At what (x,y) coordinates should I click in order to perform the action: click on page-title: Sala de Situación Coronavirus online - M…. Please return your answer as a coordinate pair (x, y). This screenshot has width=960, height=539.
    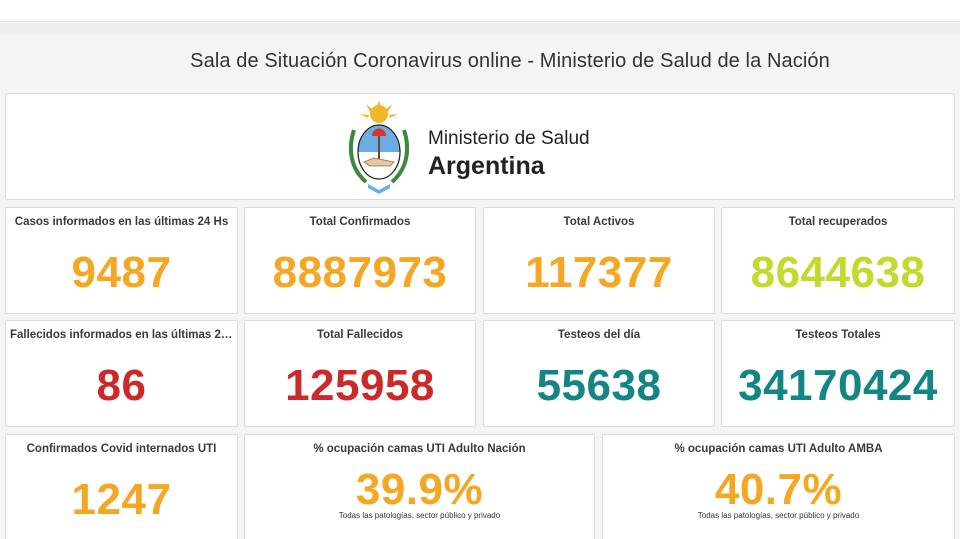
    Looking at the image, I should click on (510, 61).